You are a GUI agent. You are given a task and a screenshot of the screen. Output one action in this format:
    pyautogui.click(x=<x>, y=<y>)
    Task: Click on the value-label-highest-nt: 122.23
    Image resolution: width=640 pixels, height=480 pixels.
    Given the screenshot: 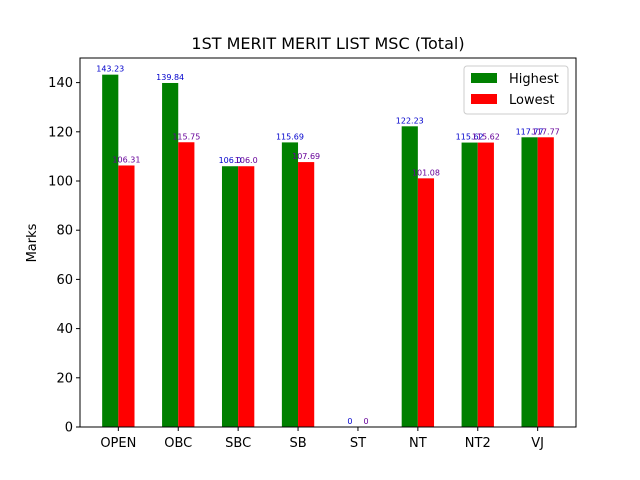 What is the action you would take?
    pyautogui.click(x=410, y=120)
    